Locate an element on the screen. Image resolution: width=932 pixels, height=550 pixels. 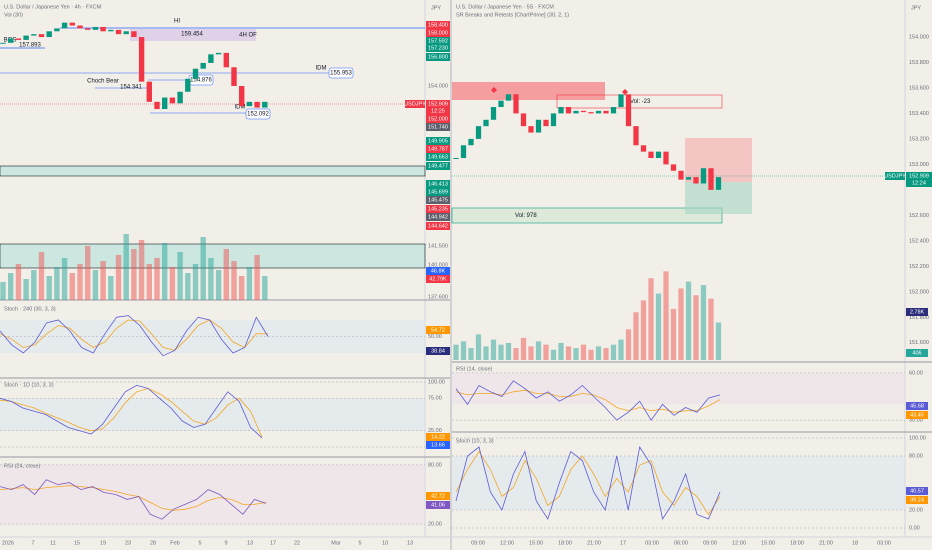
price-tag-label: 149.477 is located at coordinates (438, 166).